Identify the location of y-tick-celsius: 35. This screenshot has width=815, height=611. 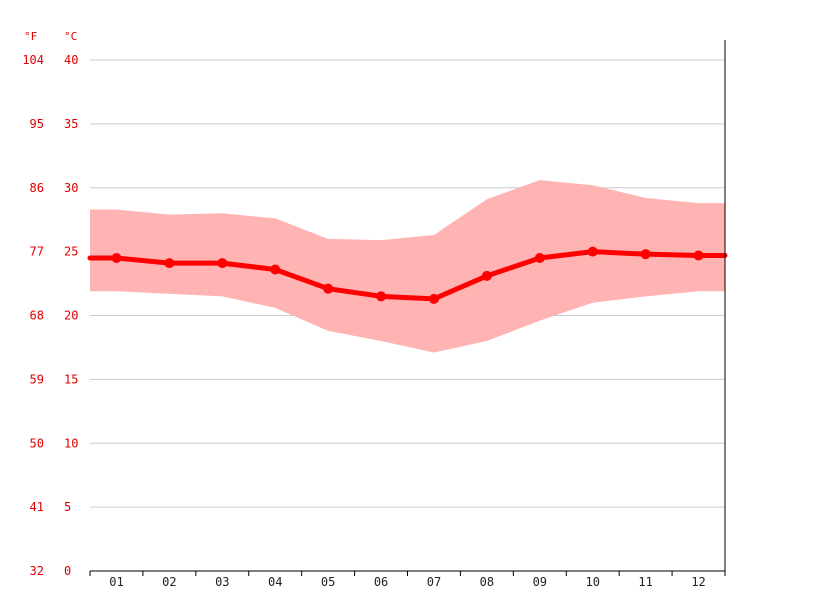
(71, 124).